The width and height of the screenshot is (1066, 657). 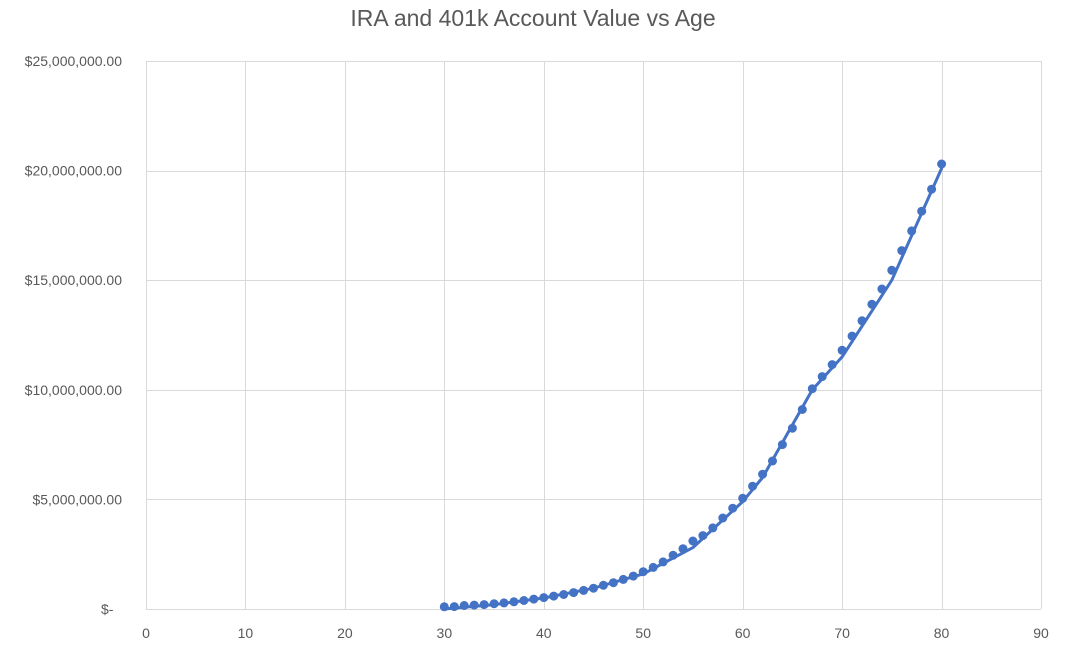 I want to click on x-tick-label: 30, so click(x=445, y=633).